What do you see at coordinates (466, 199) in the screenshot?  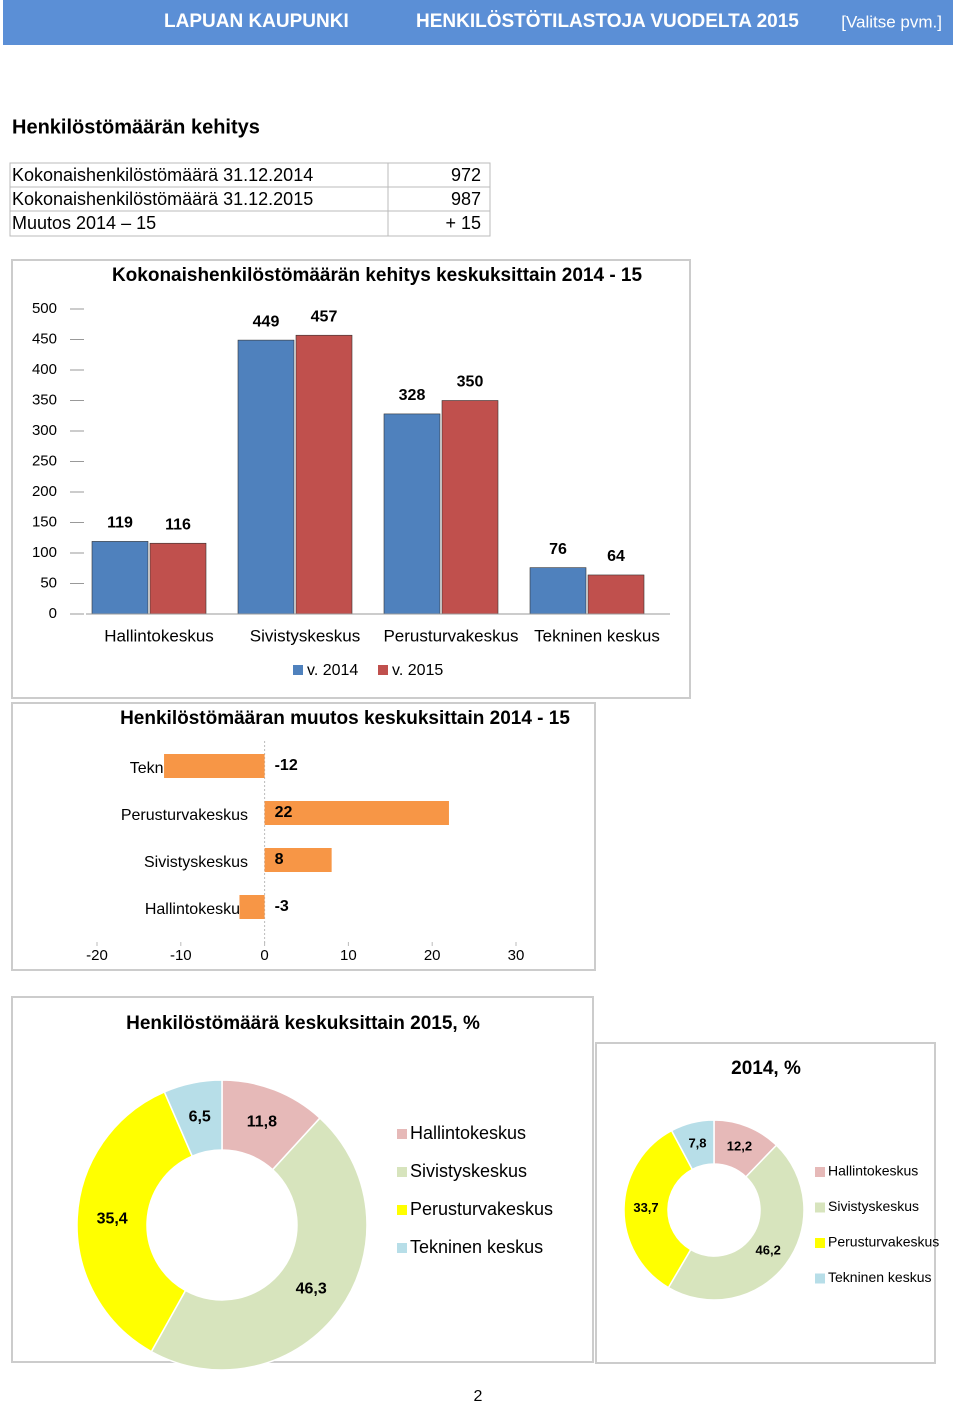 I see `table-cell: 987` at bounding box center [466, 199].